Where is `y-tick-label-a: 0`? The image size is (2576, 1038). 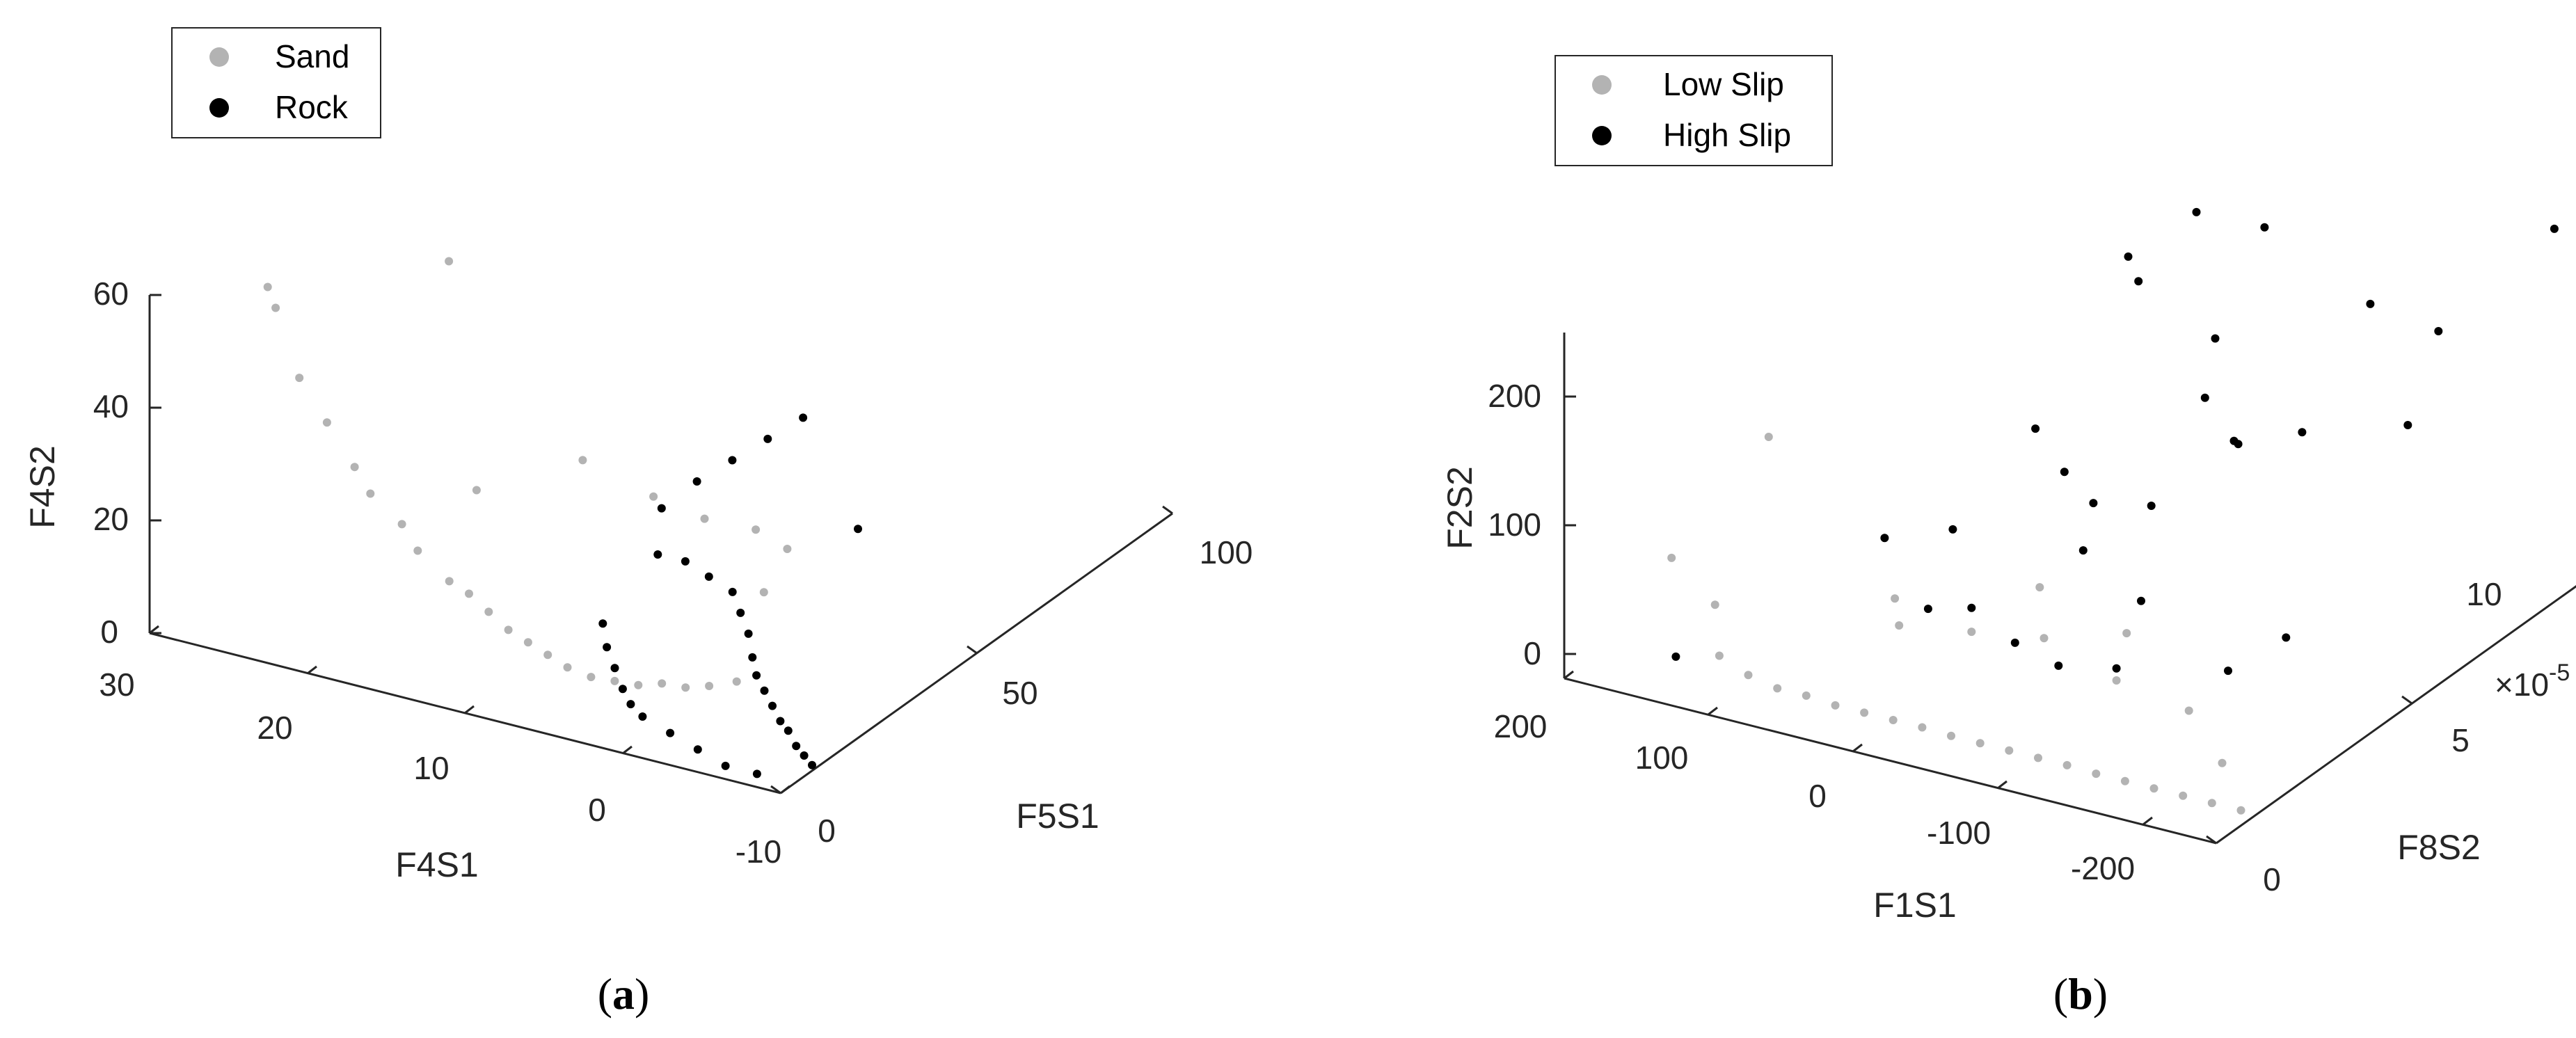
y-tick-label-a: 0 is located at coordinates (827, 831).